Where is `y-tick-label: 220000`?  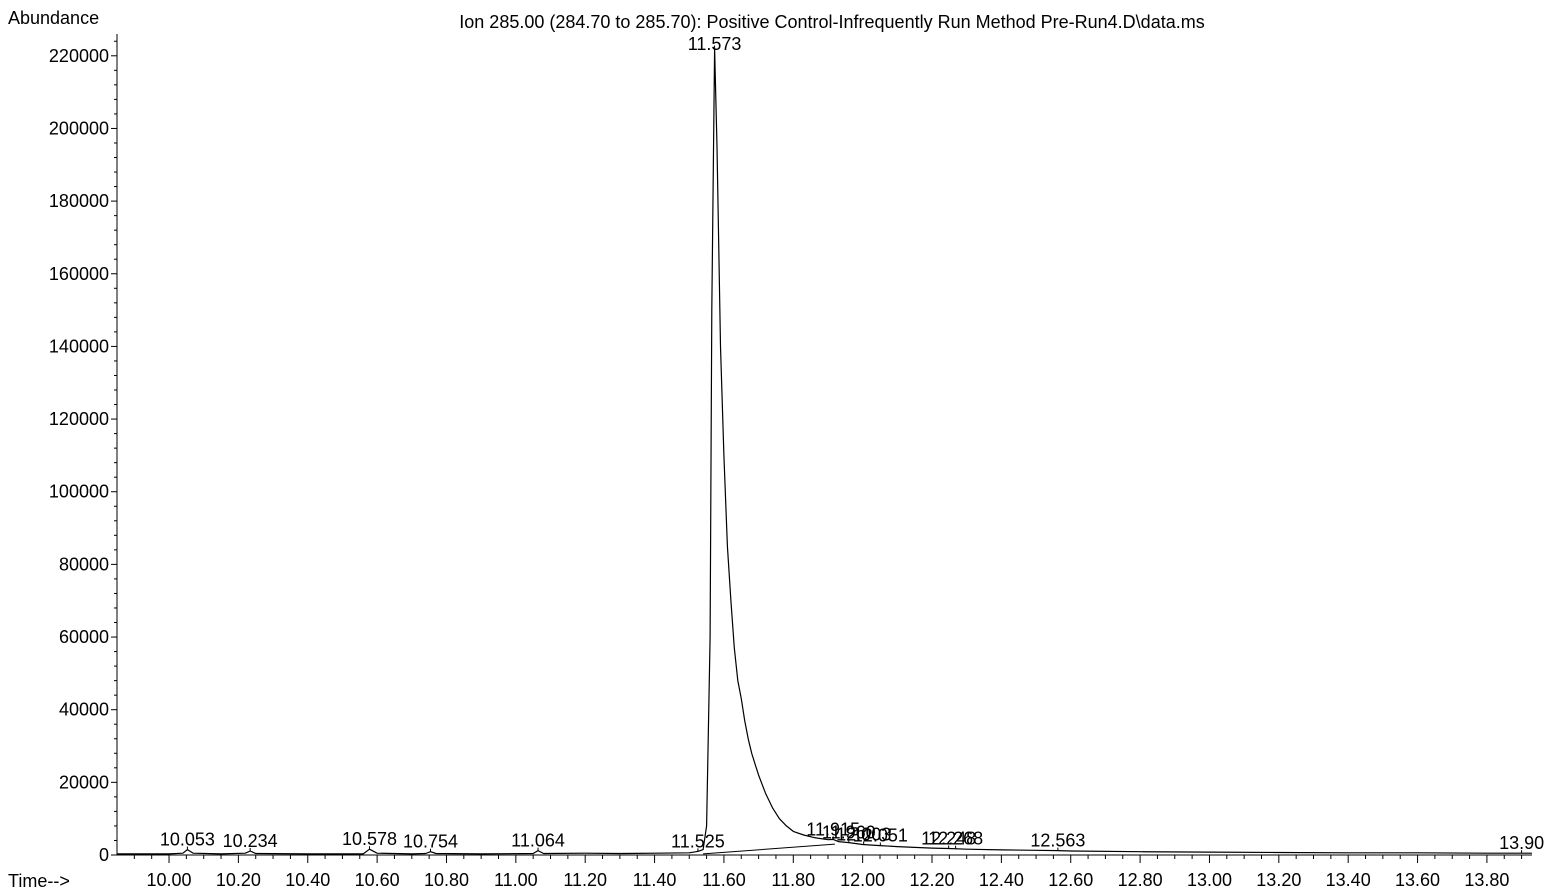
y-tick-label: 220000 is located at coordinates (79, 56).